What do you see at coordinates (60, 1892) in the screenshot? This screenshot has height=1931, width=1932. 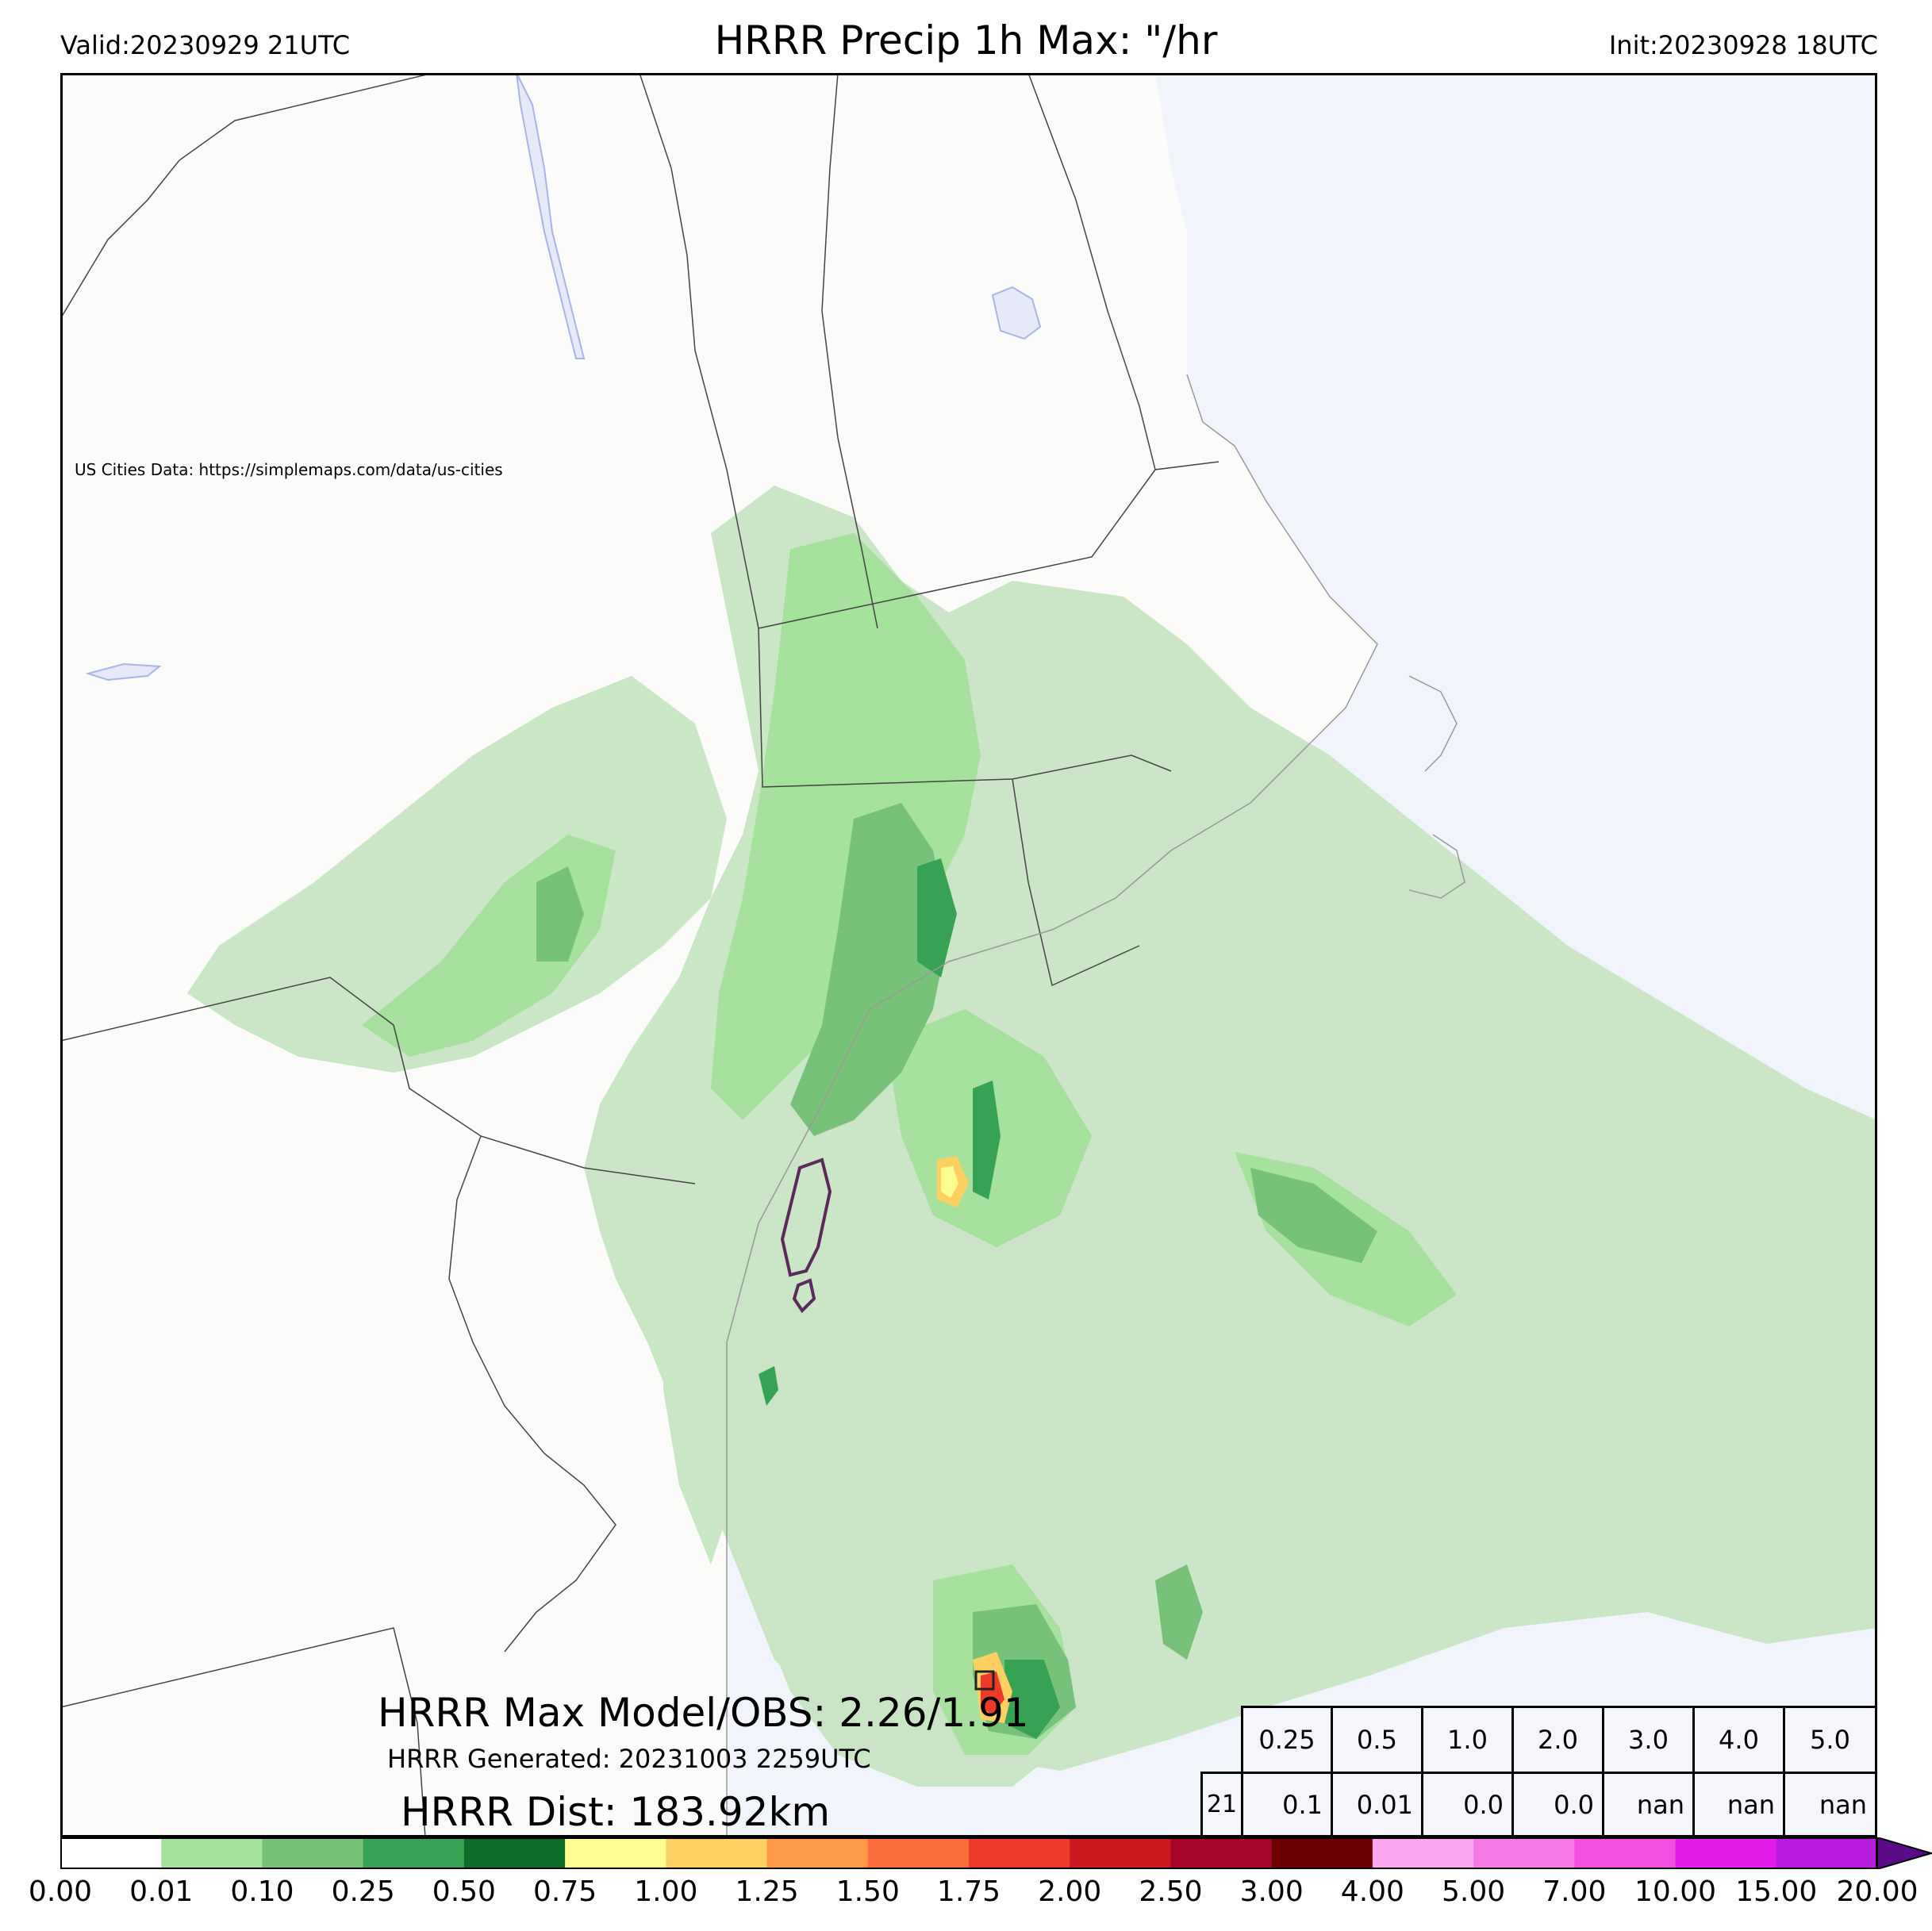 I see `colorbar-tick-label: 0.00` at bounding box center [60, 1892].